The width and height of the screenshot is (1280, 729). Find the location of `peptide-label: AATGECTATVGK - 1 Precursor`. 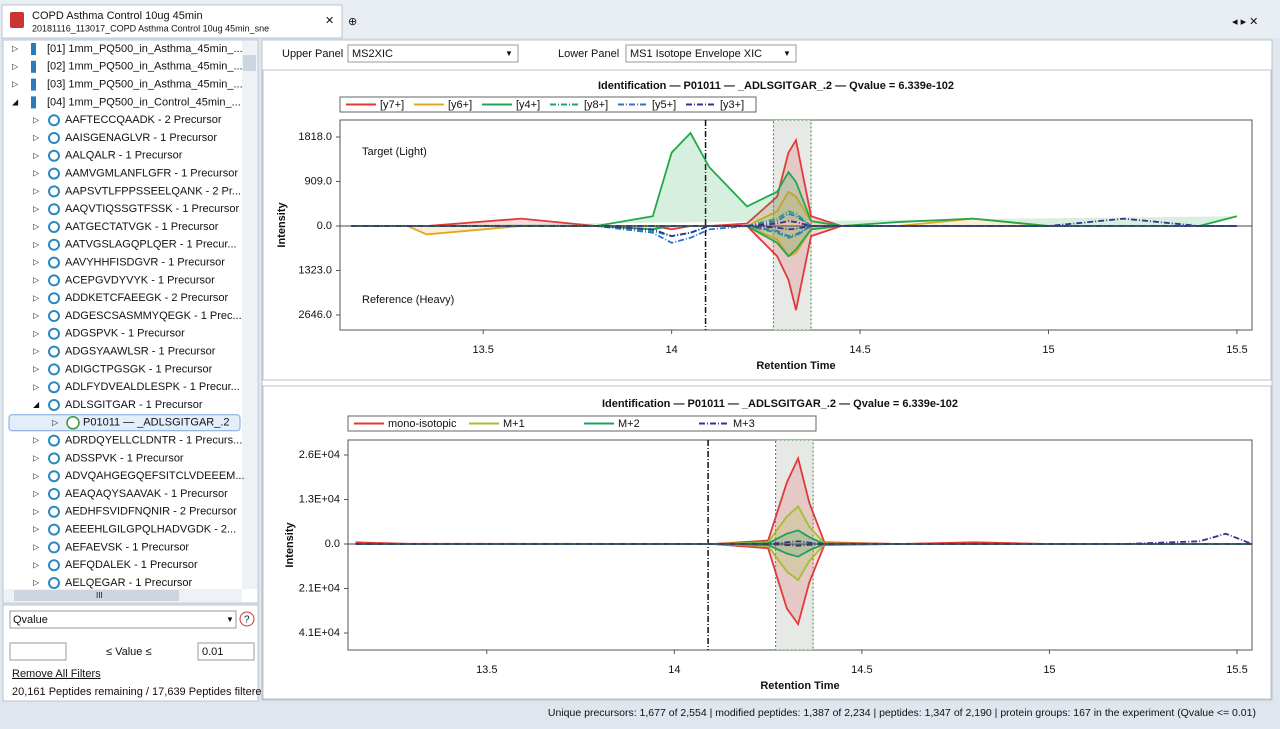

peptide-label: AATGECTATVGK - 1 Precursor is located at coordinates (142, 227).